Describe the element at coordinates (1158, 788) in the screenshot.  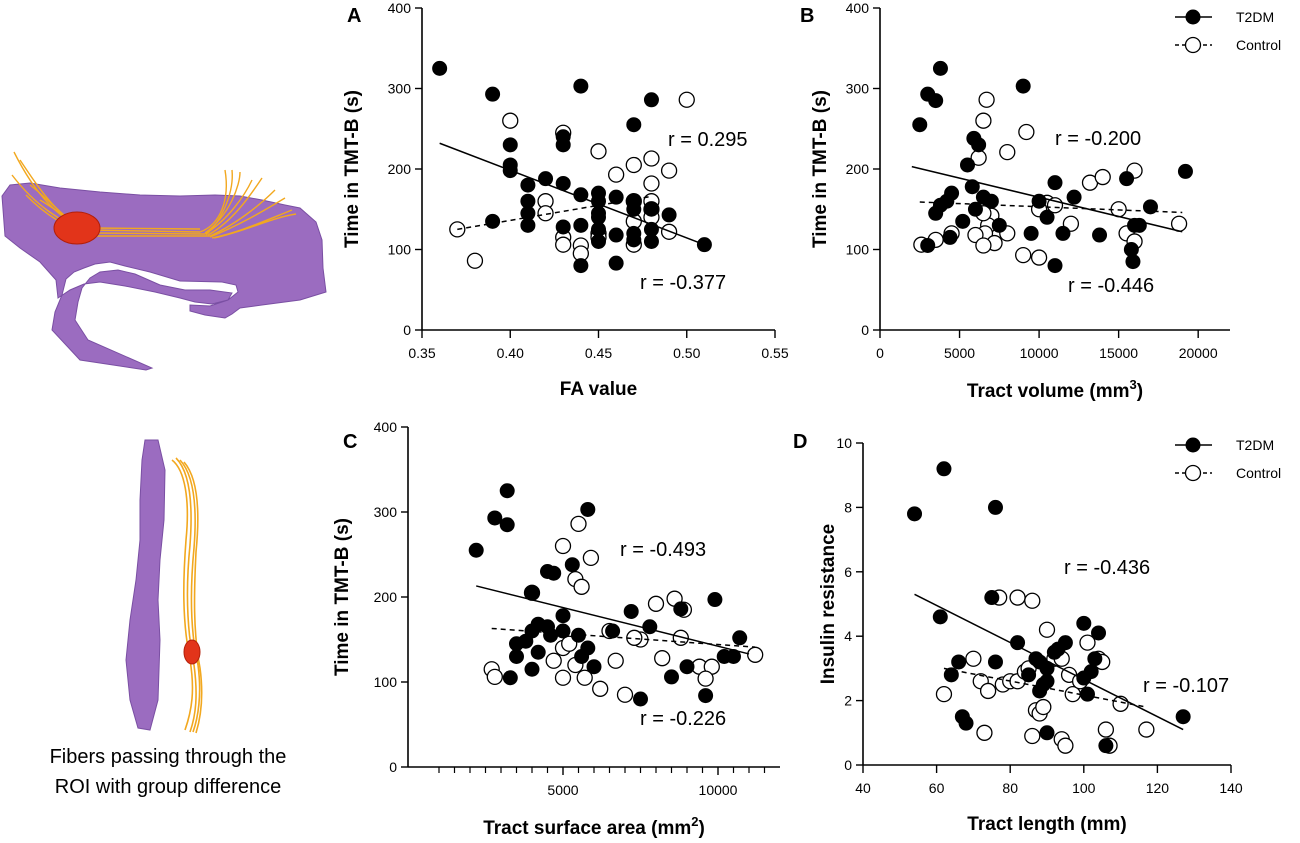
I see `x-tick-label-D: 120` at that location.